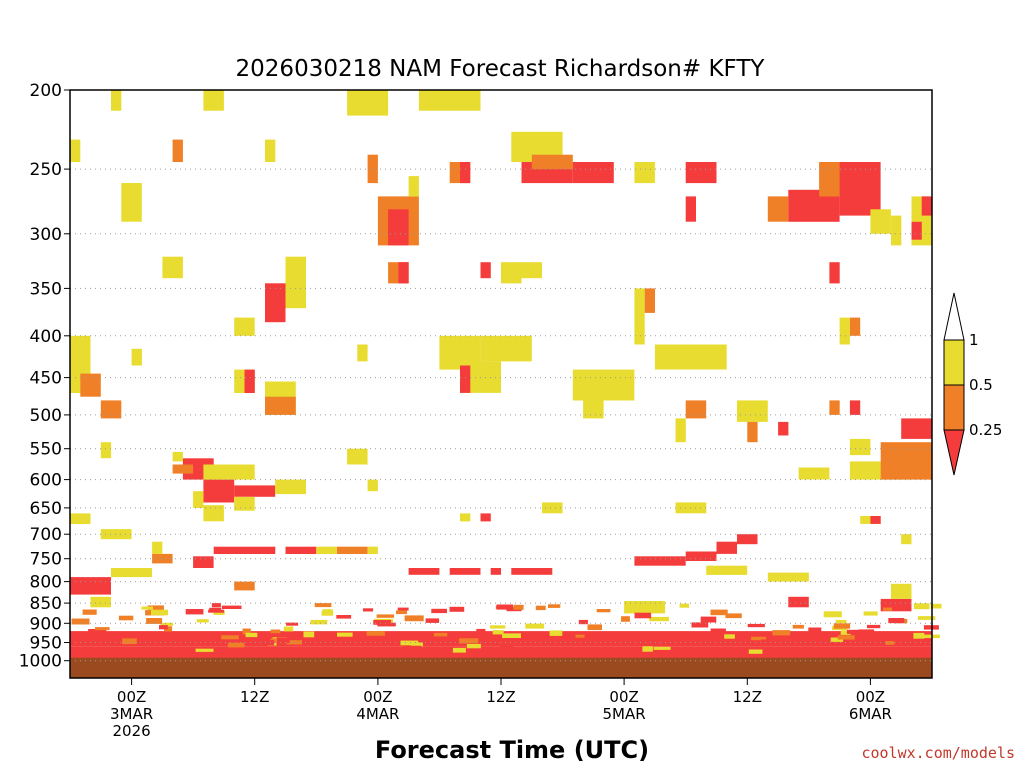 This screenshot has width=1024, height=768. Describe the element at coordinates (512, 750) in the screenshot. I see `x-axis-label: Forecast Time (UTC)` at that location.